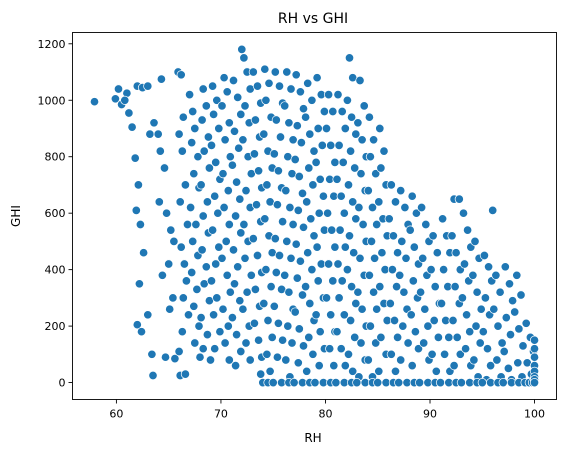 Image resolution: width=580 pixels, height=459 pixels. What do you see at coordinates (221, 414) in the screenshot?
I see `x-tick-label: 70` at bounding box center [221, 414].